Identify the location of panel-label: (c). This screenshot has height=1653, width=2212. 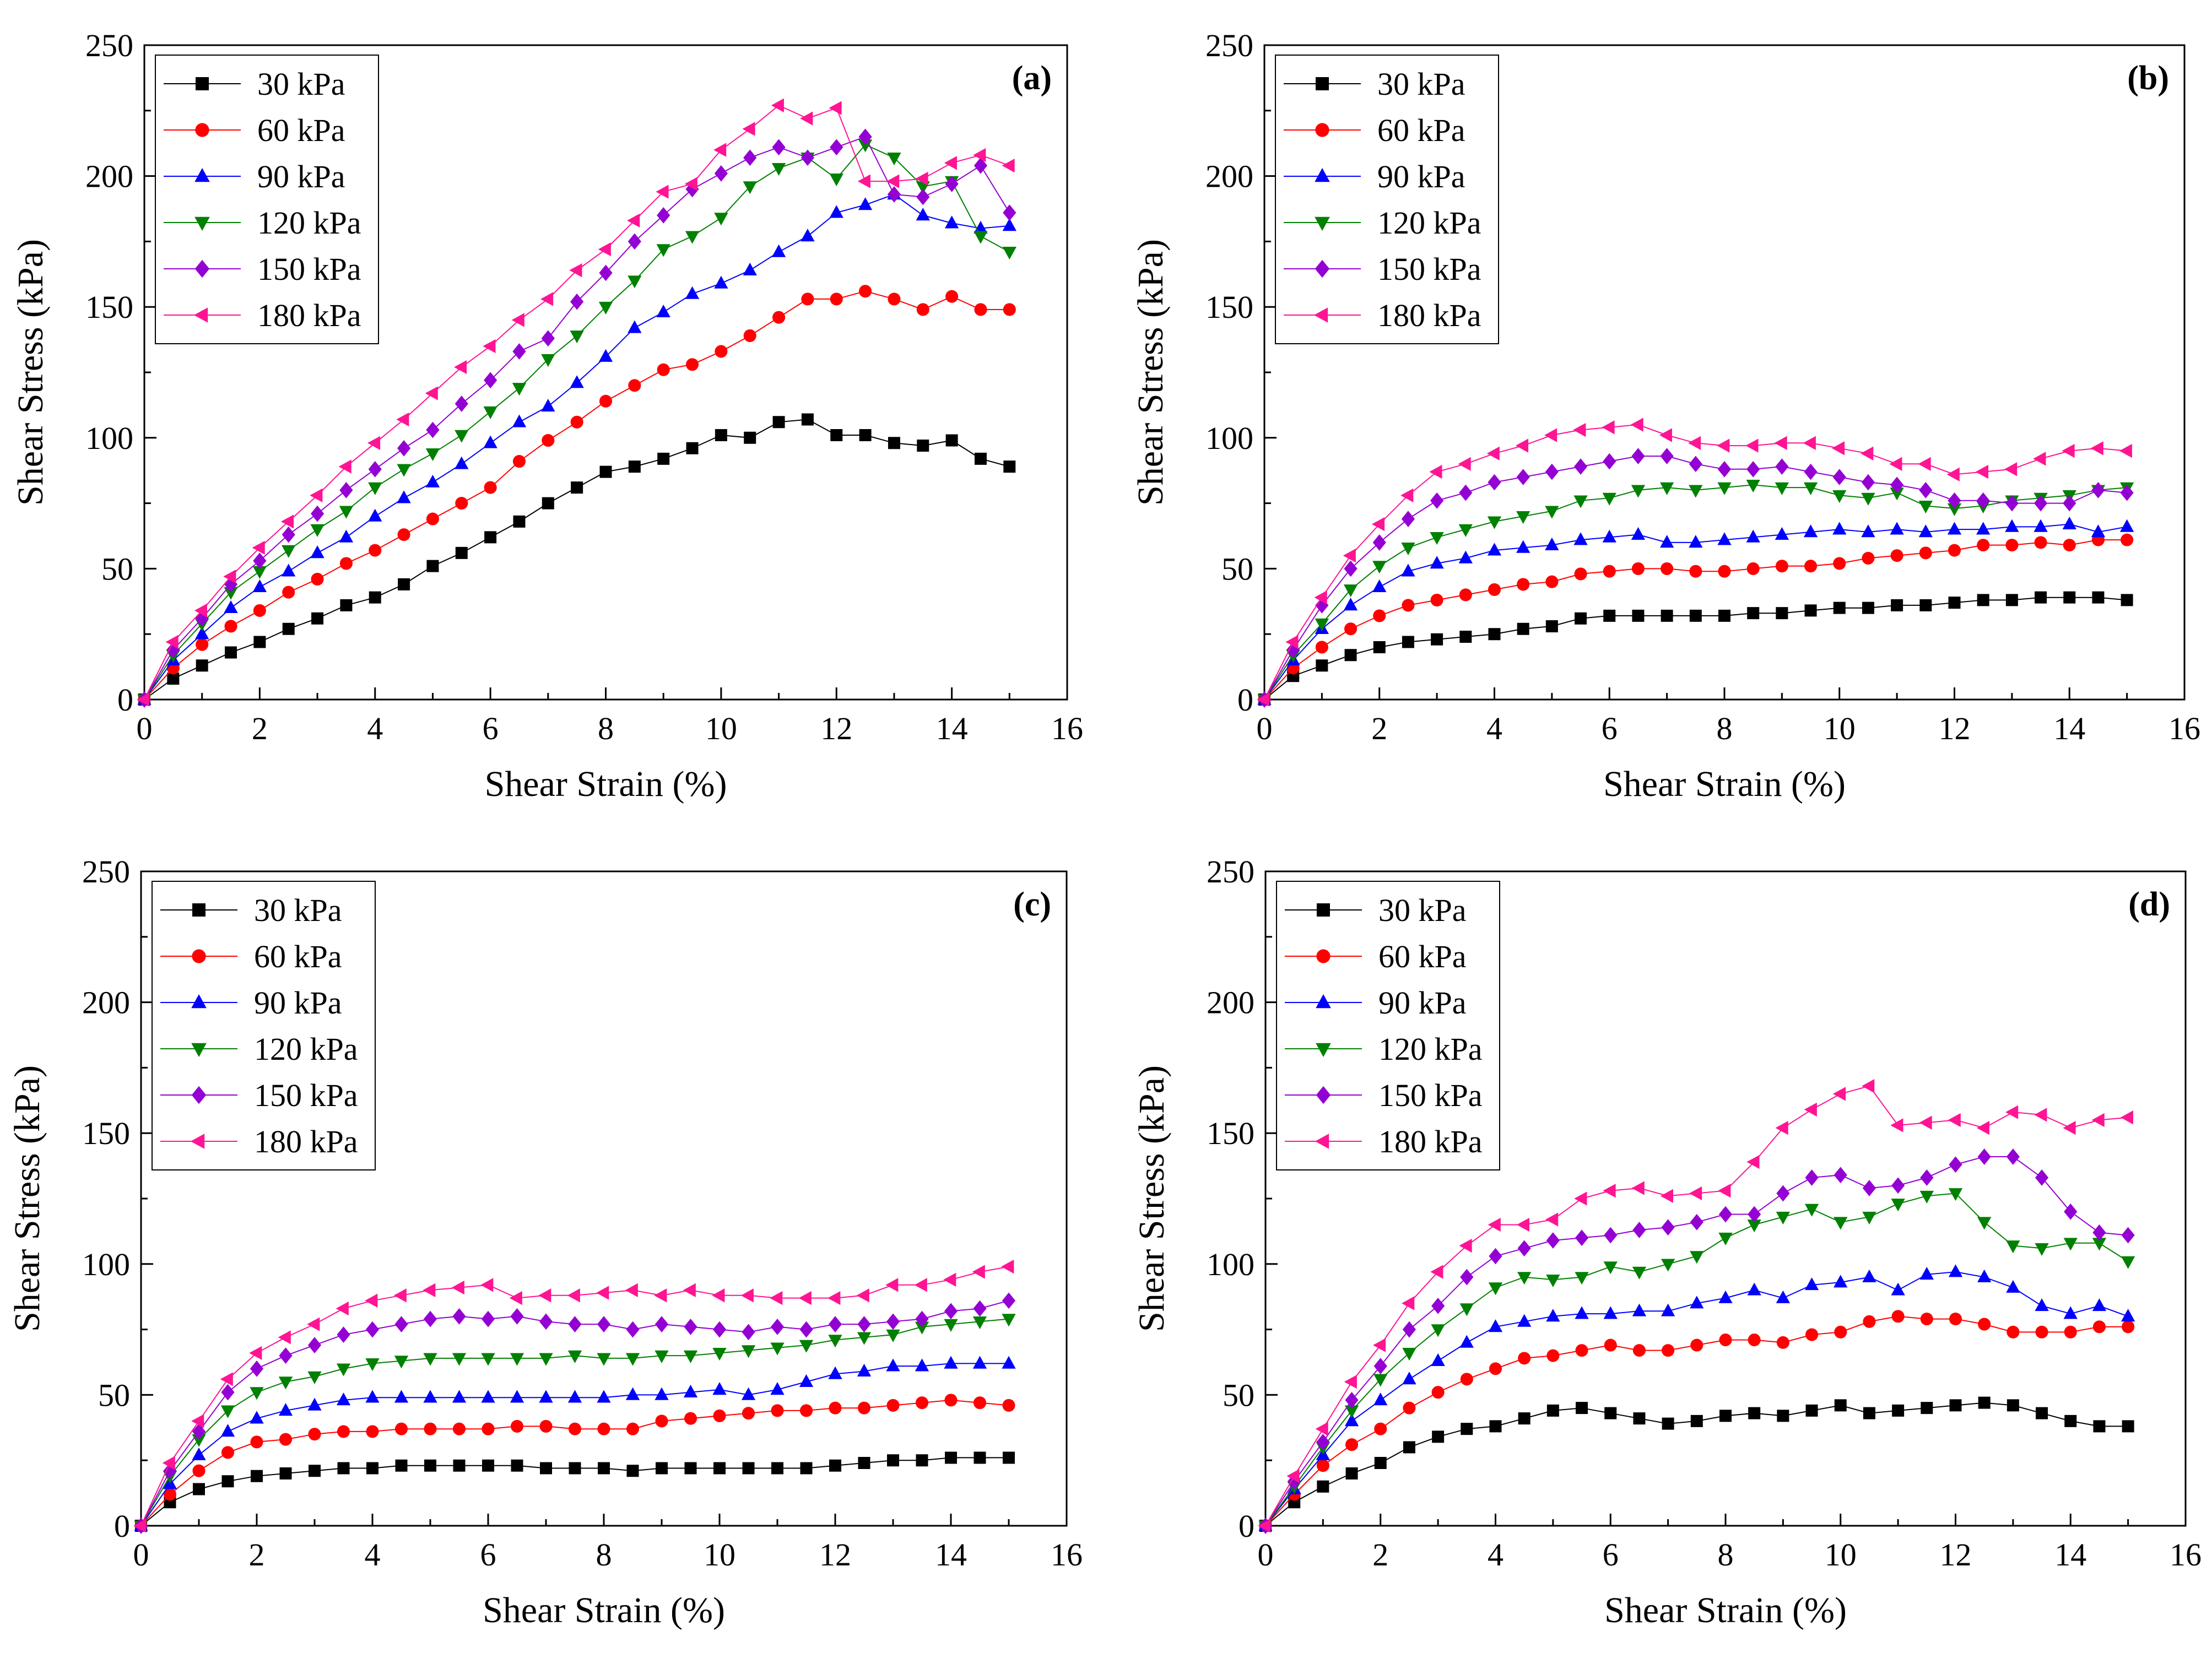
(1032, 904).